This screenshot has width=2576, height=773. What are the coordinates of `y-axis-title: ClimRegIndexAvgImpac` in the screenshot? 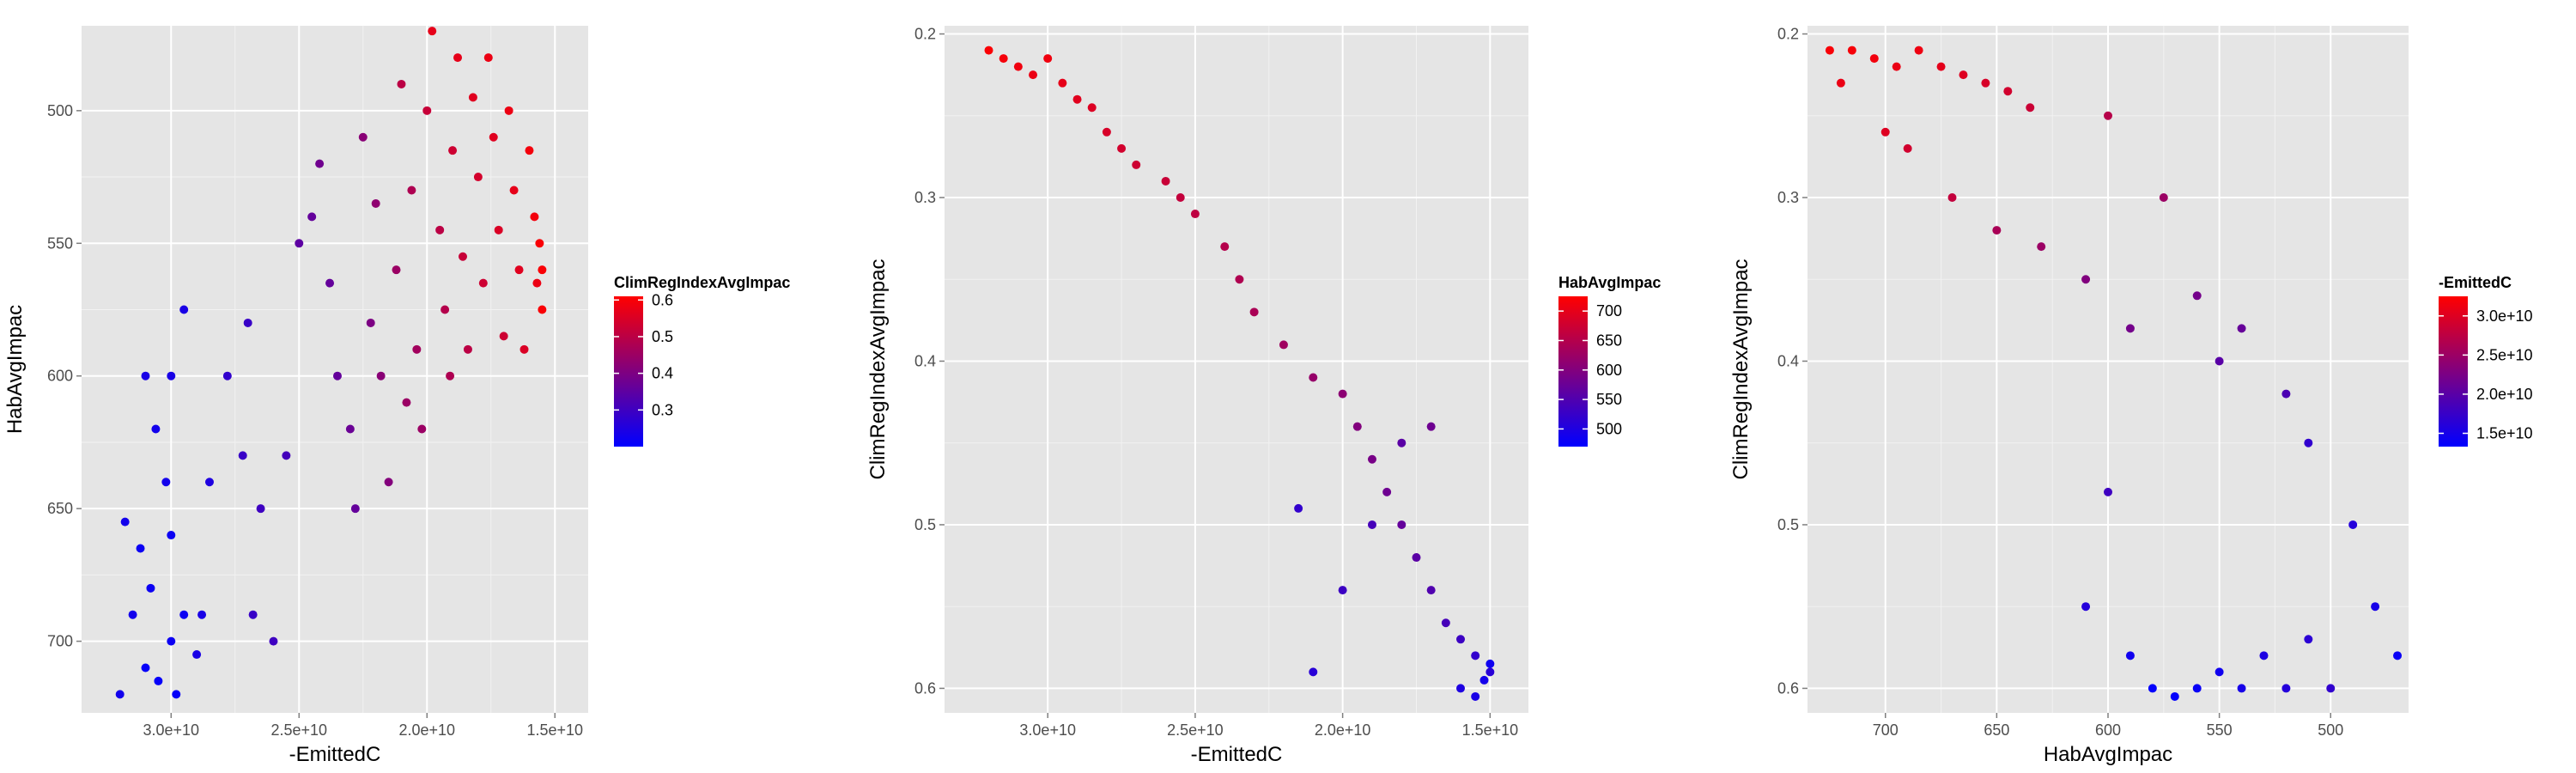 It's located at (878, 369).